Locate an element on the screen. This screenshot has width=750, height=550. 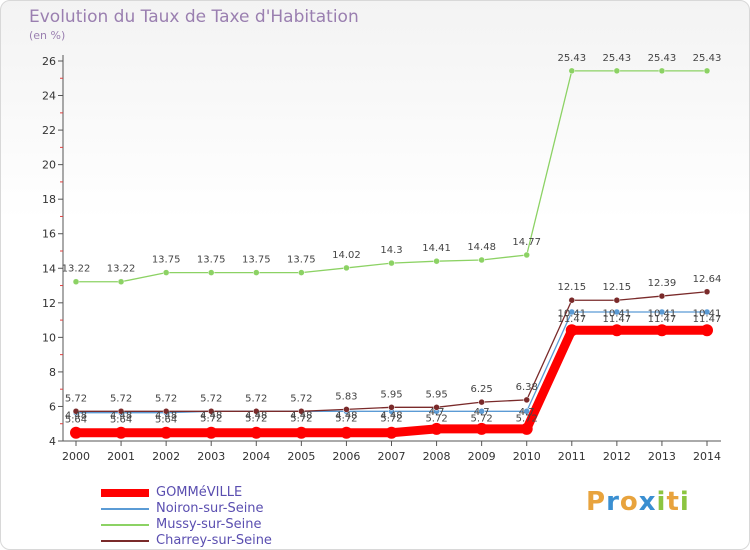
data-label: 6.38 is located at coordinates (527, 387).